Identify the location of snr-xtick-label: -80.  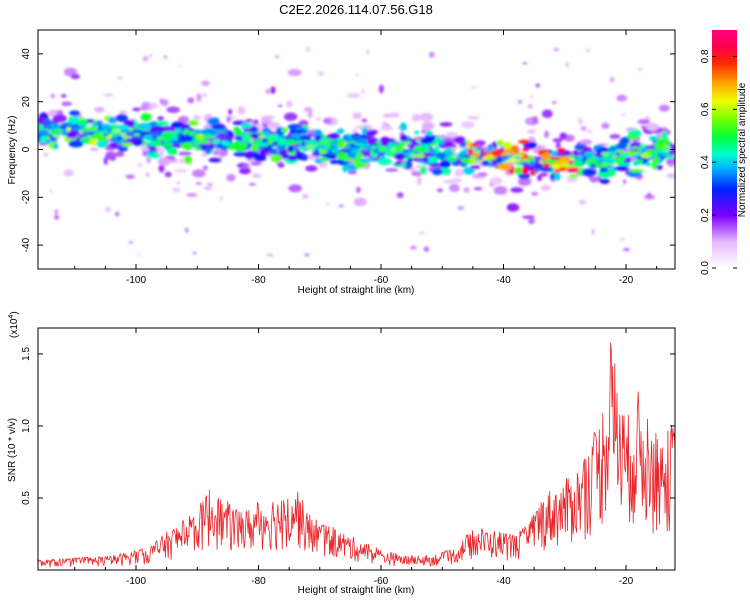
(258, 581).